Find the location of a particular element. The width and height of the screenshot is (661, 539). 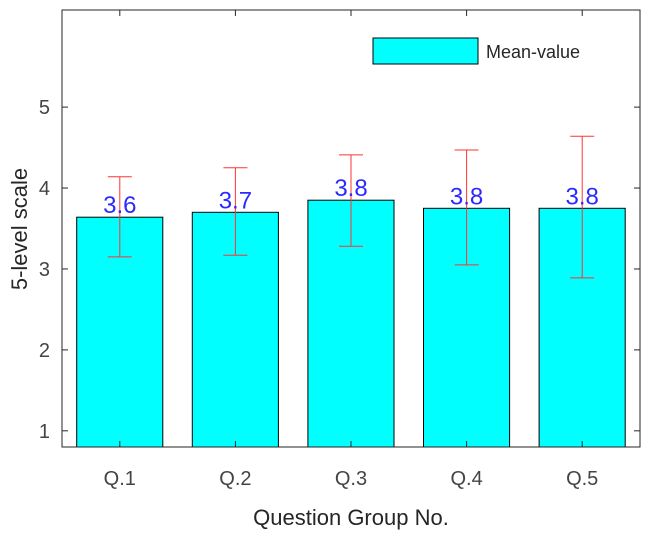

legend: Mean-value is located at coordinates (476, 51).